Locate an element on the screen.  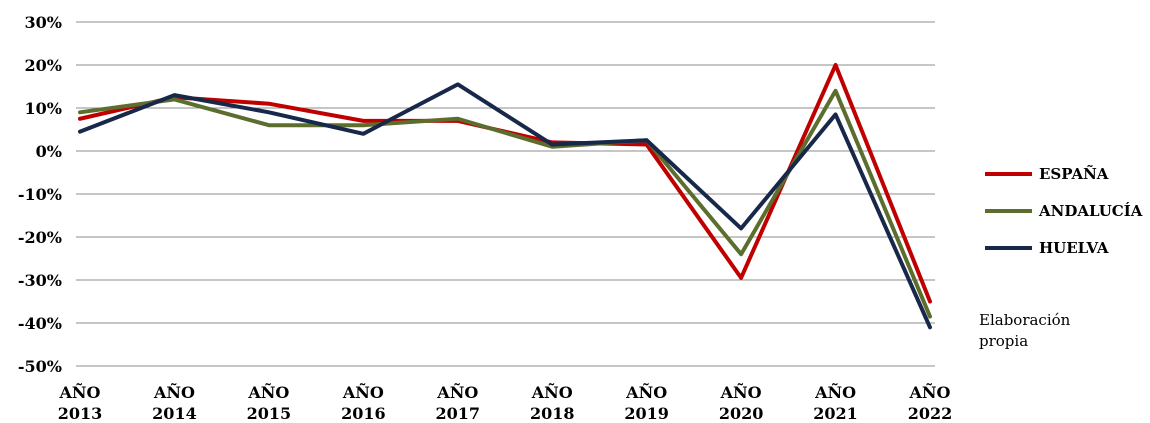
annotation-text: Elaboración propia is located at coordinates (1025, 330).